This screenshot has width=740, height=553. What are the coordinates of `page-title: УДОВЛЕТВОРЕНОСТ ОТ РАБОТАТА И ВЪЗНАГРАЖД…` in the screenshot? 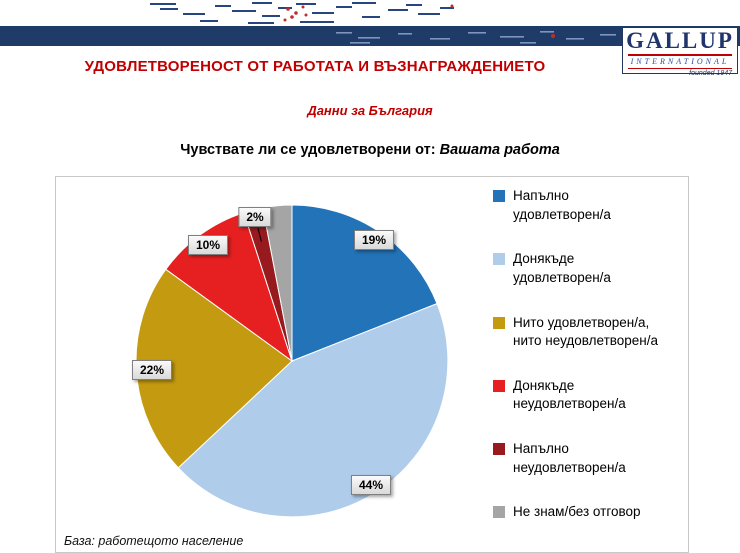 It's located at (315, 66).